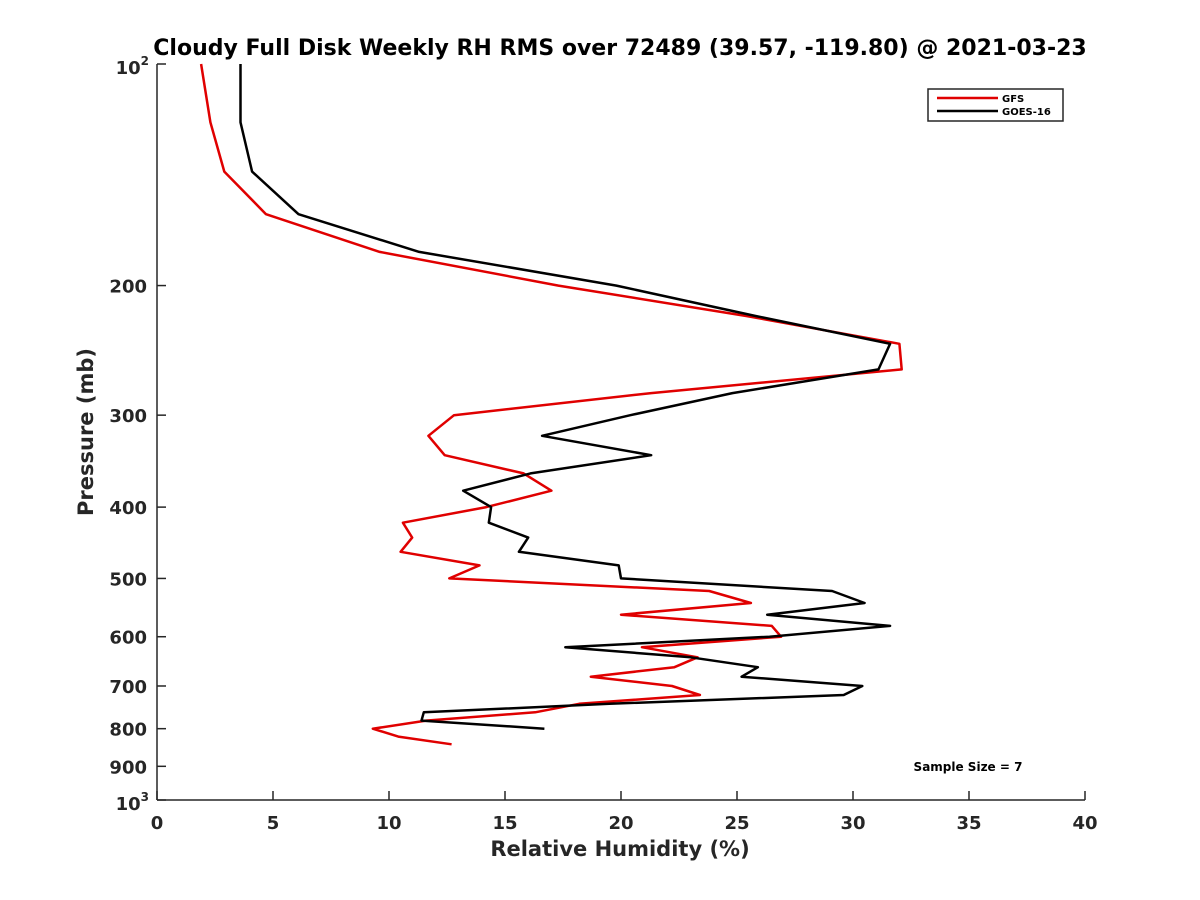  What do you see at coordinates (968, 767) in the screenshot?
I see `sample-size-annotation: Sample Size = 7` at bounding box center [968, 767].